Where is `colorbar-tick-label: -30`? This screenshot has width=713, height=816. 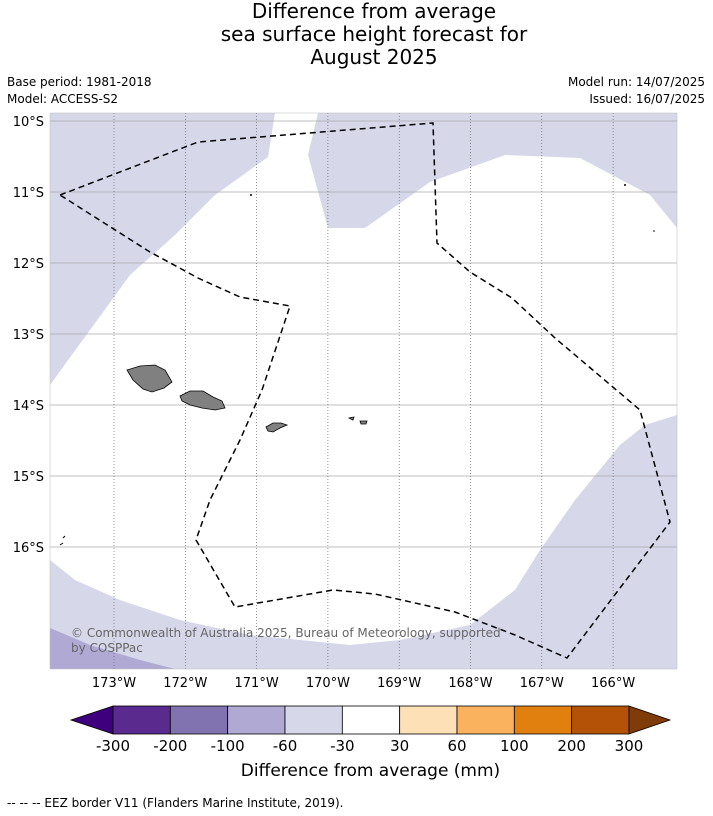 colorbar-tick-label: -30 is located at coordinates (342, 746).